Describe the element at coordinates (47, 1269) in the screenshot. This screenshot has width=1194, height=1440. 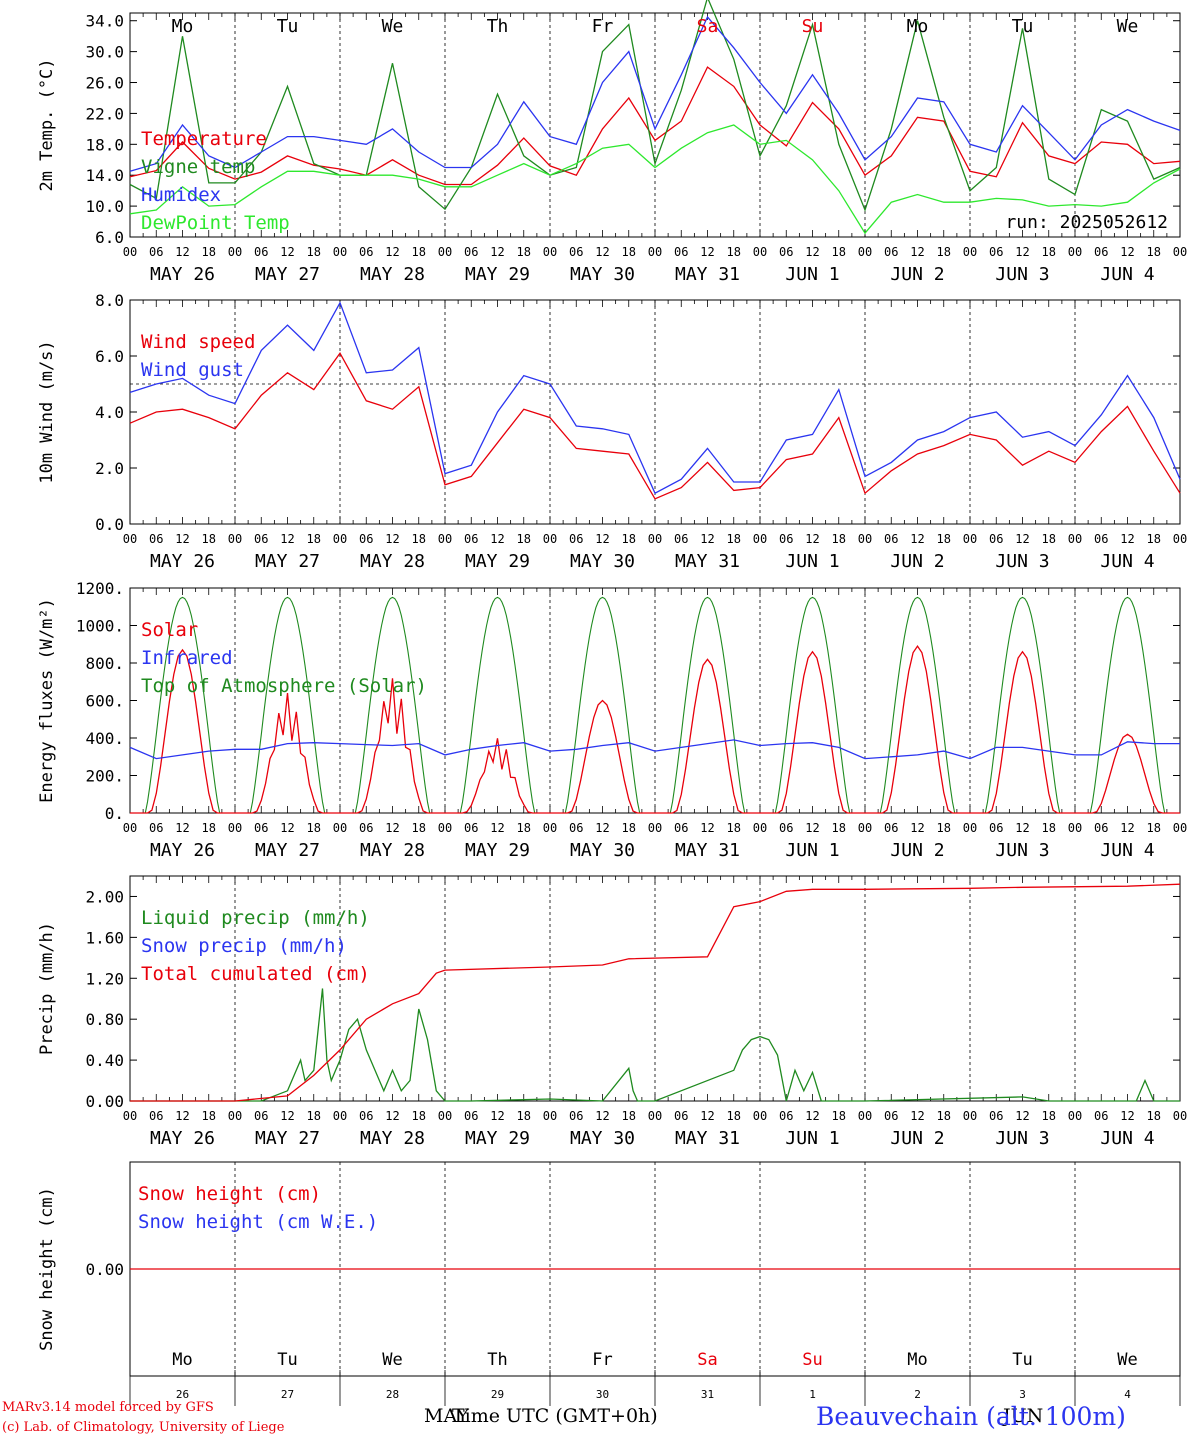
I see `y-axis-title: Snow height (cm)` at that location.